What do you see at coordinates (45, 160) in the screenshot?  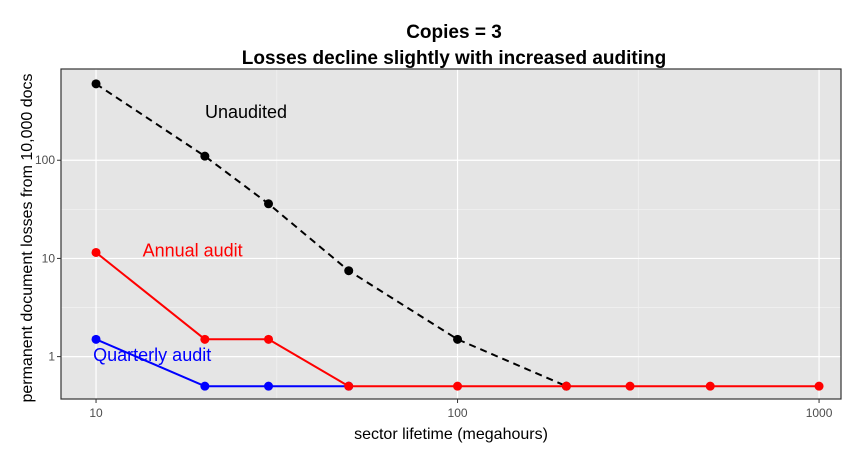 I see `y-tick-label: 100` at bounding box center [45, 160].